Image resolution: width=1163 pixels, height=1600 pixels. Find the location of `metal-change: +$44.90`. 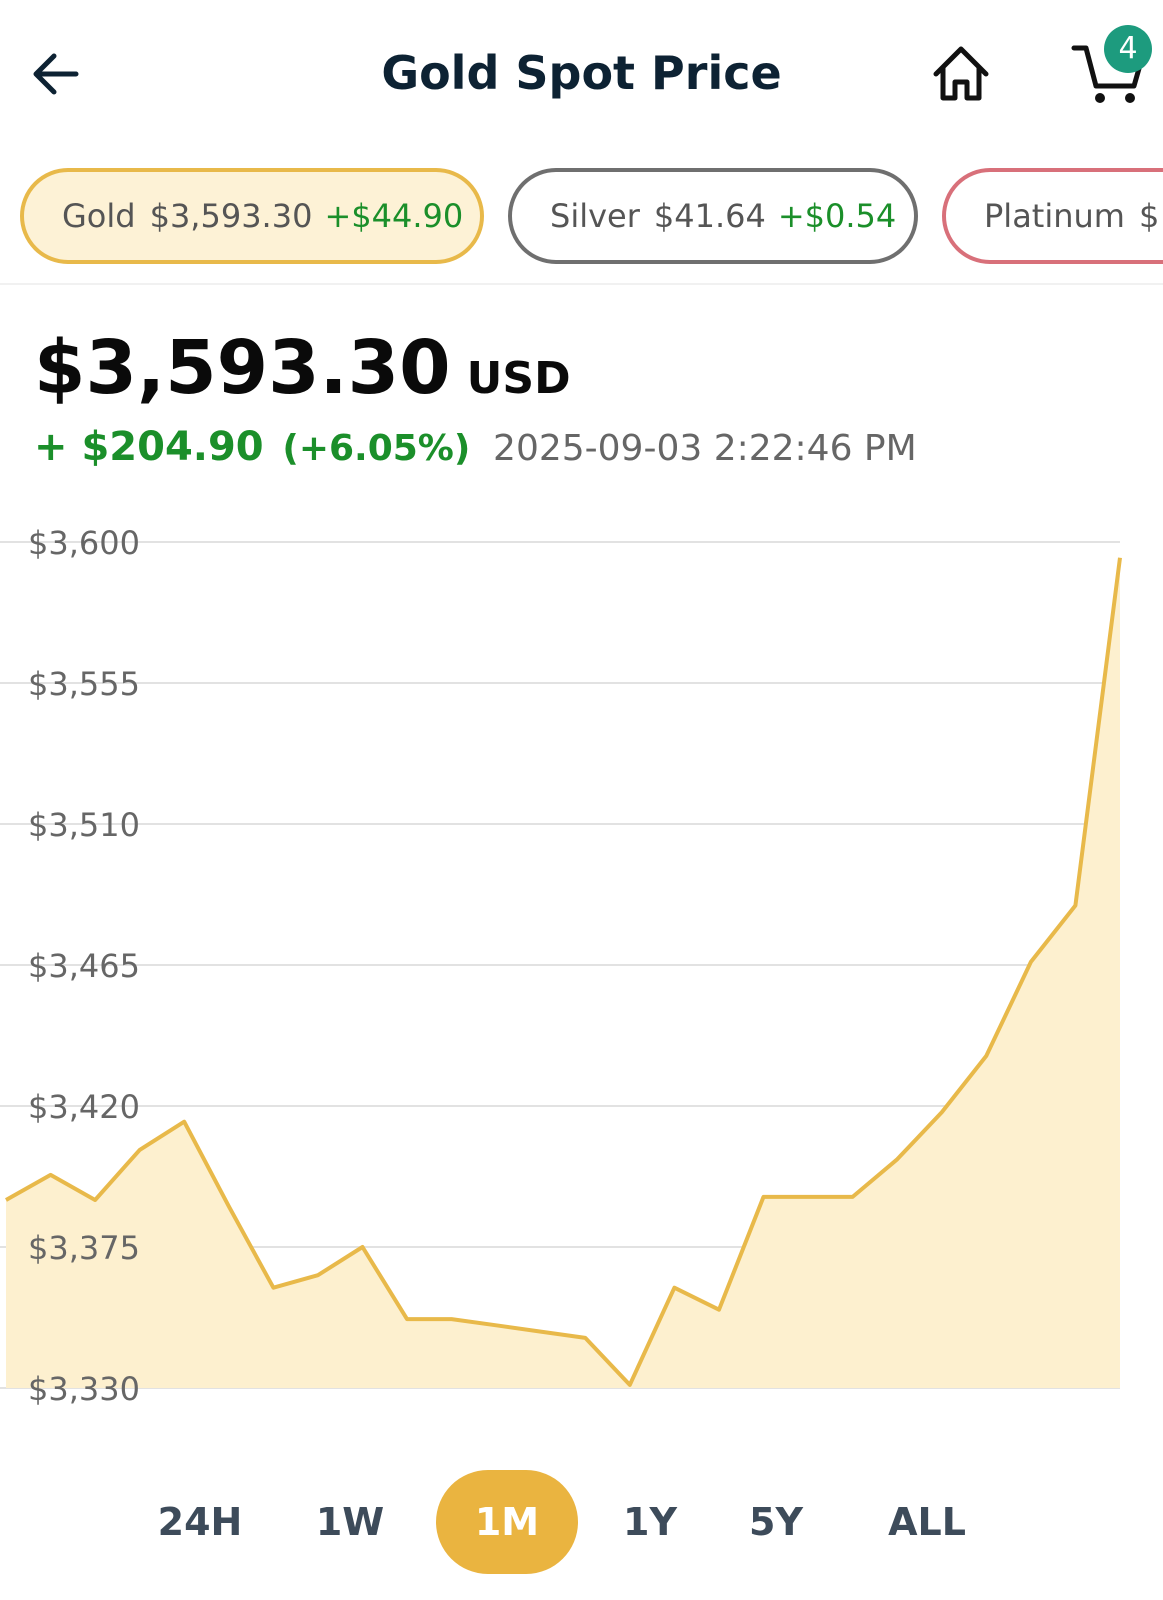

metal-change: +$44.90 is located at coordinates (394, 216).